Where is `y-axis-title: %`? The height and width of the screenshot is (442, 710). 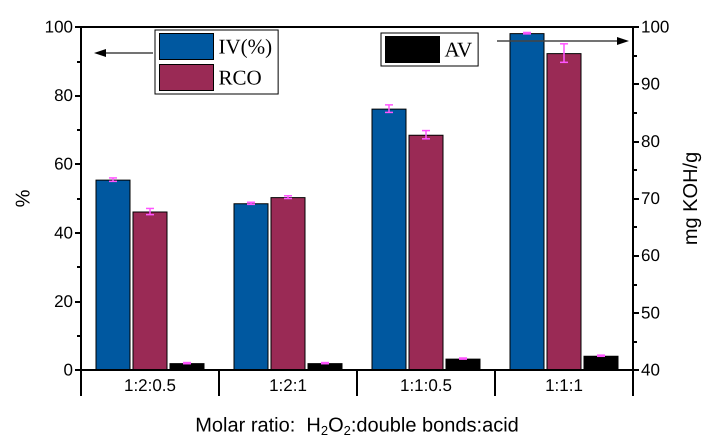 y-axis-title: % is located at coordinates (23, 198).